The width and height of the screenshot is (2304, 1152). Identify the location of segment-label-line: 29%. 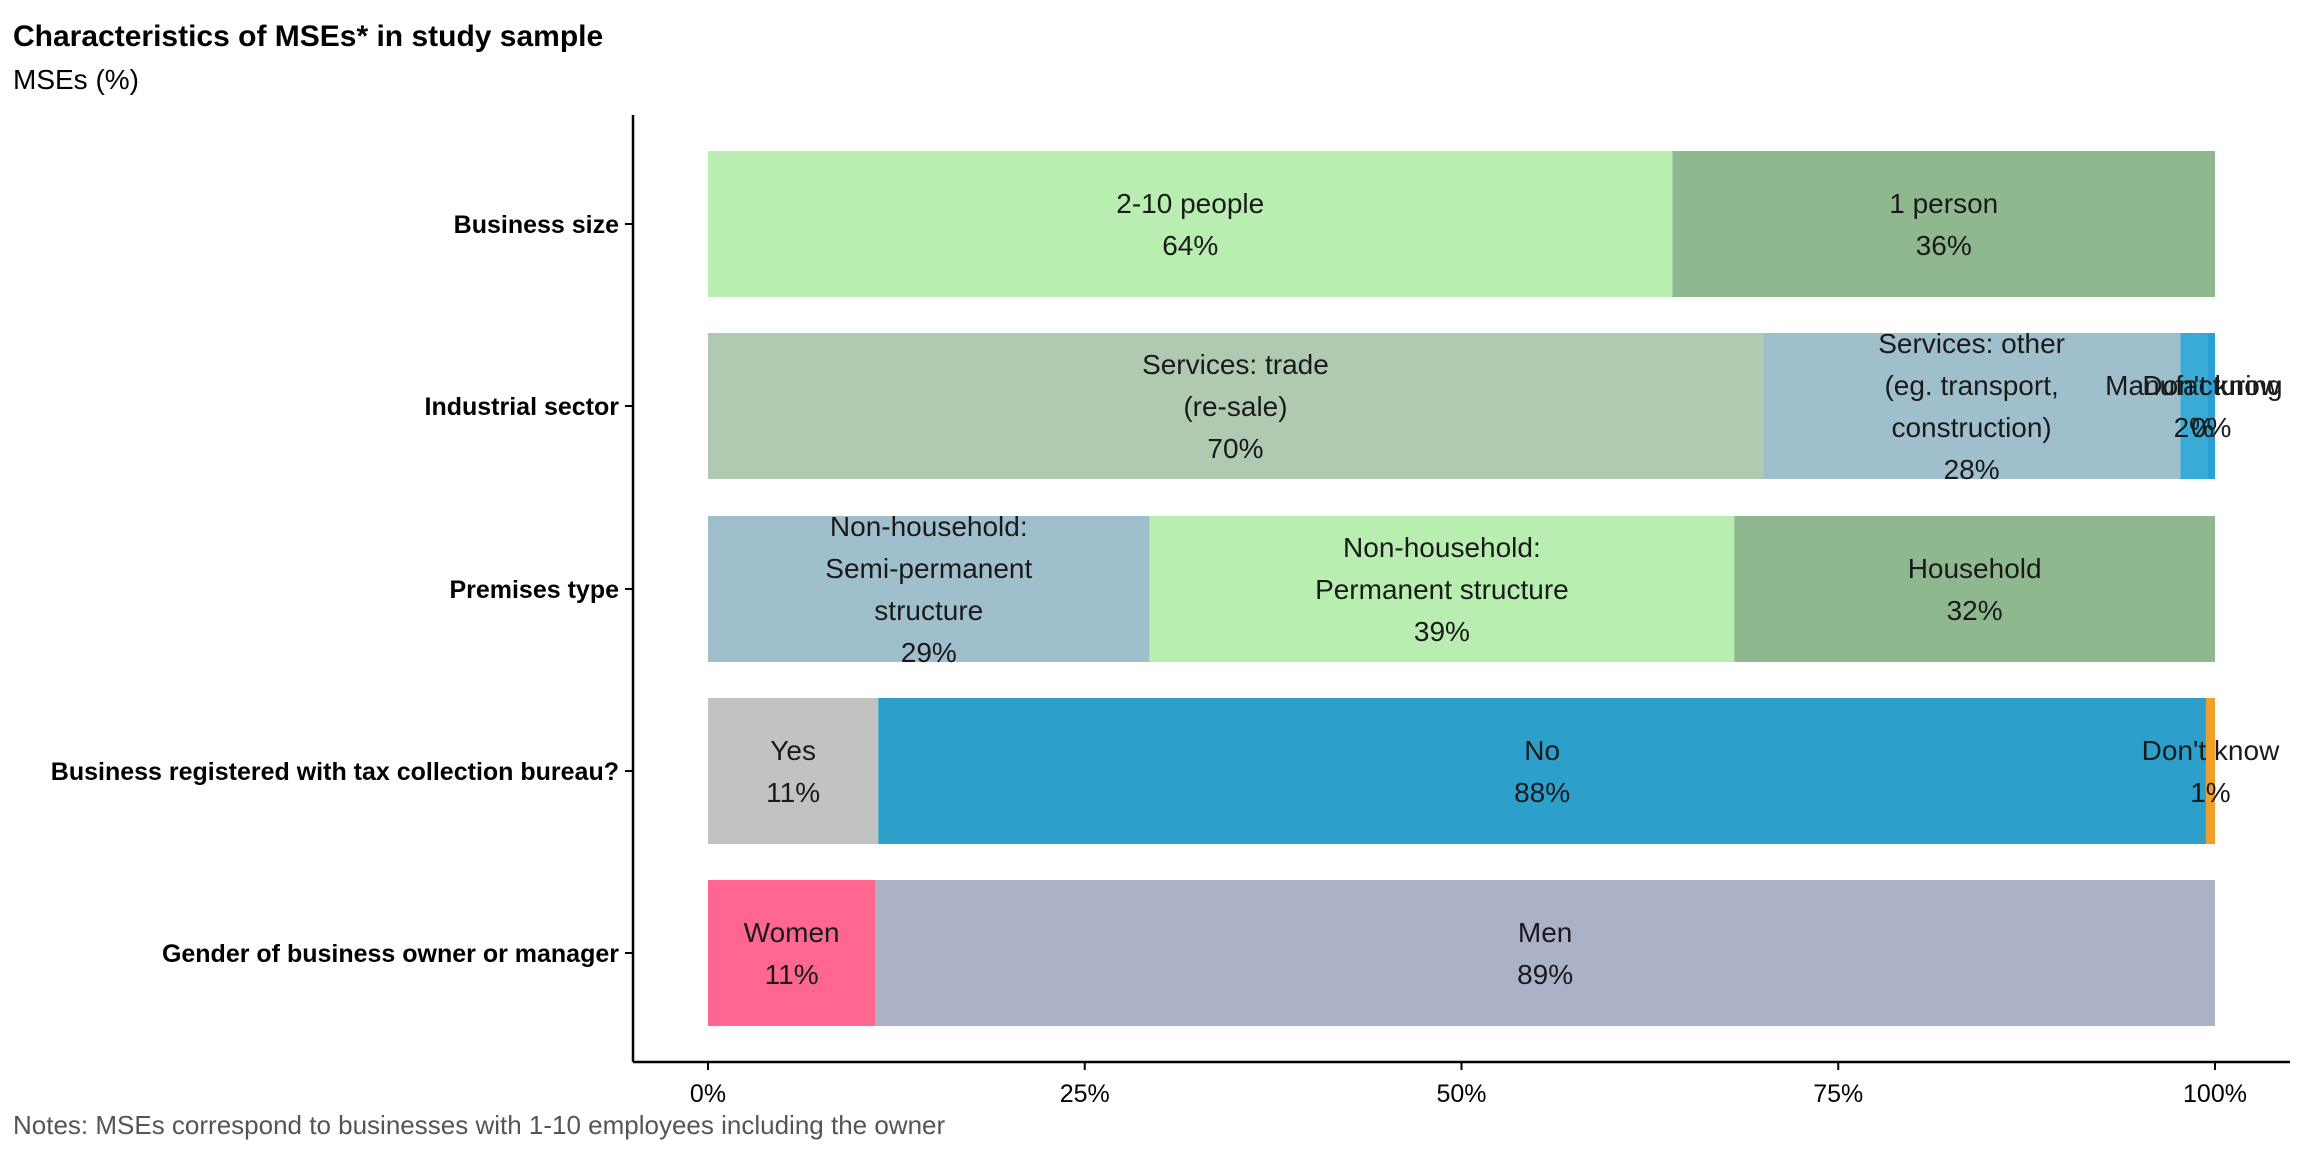
(929, 652).